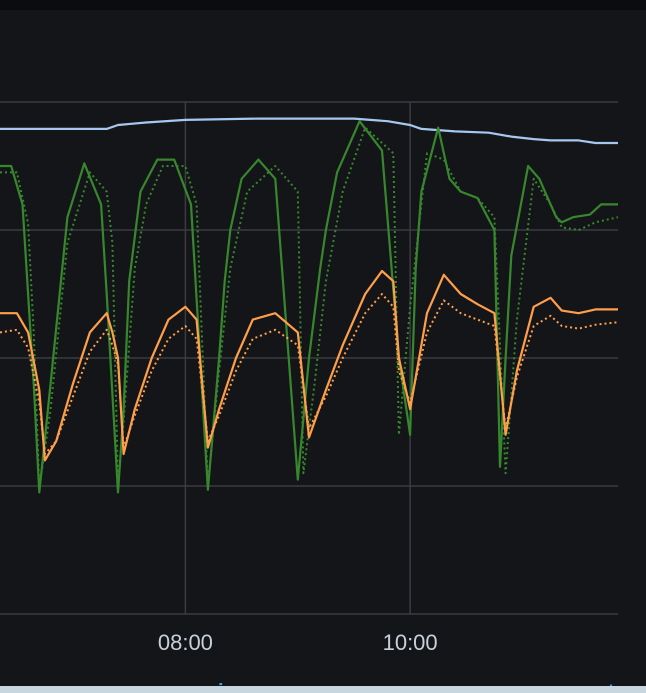 Image resolution: width=646 pixels, height=693 pixels. Describe the element at coordinates (342, 683) in the screenshot. I see `legend-header-max: max` at that location.